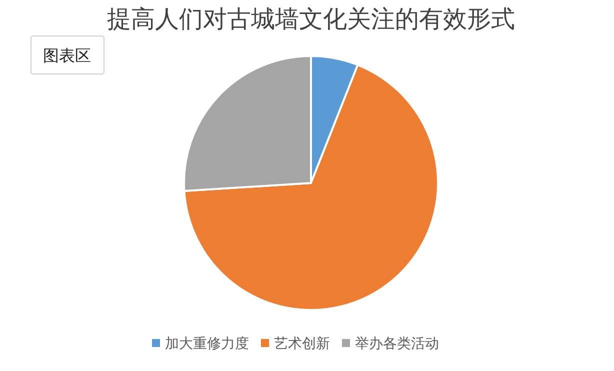 This screenshot has width=614, height=371. I want to click on title: 提高人们对古城墙文化关注的有效形式, so click(311, 19).